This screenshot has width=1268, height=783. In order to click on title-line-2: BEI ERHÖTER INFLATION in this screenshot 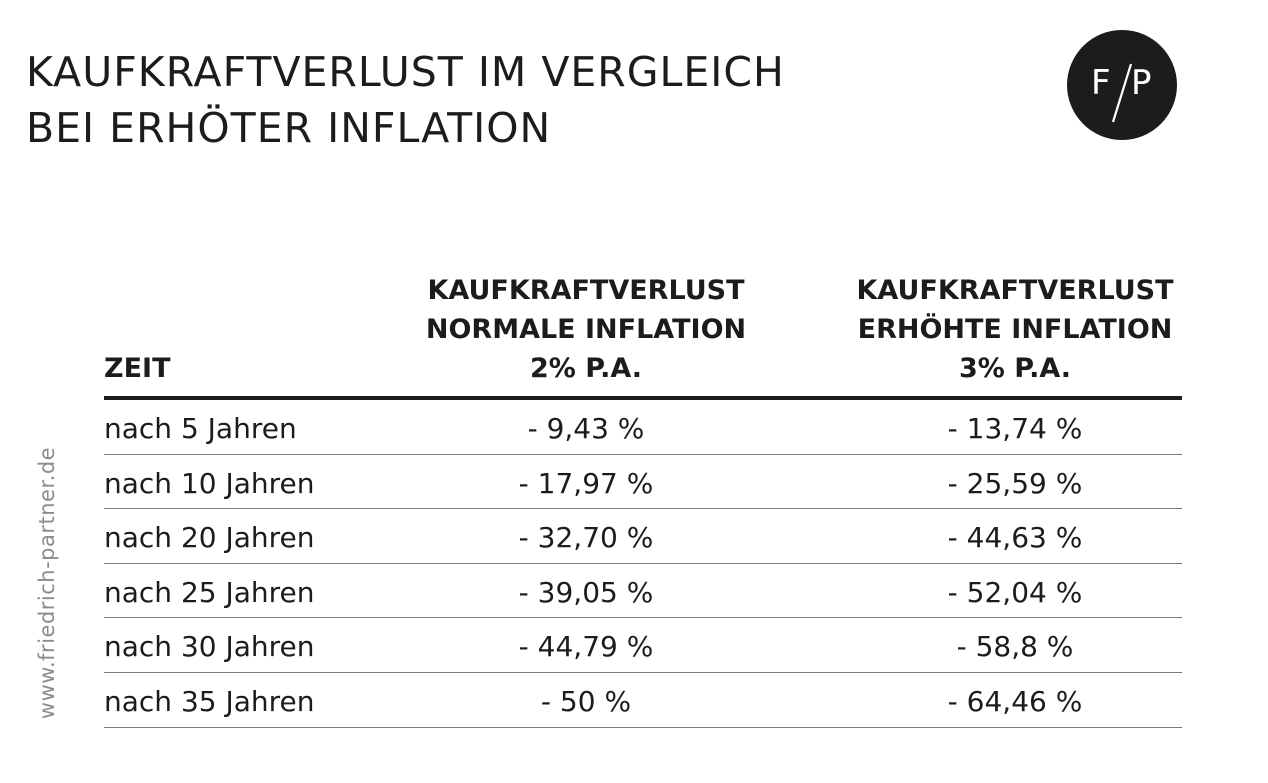, I will do `click(289, 128)`.